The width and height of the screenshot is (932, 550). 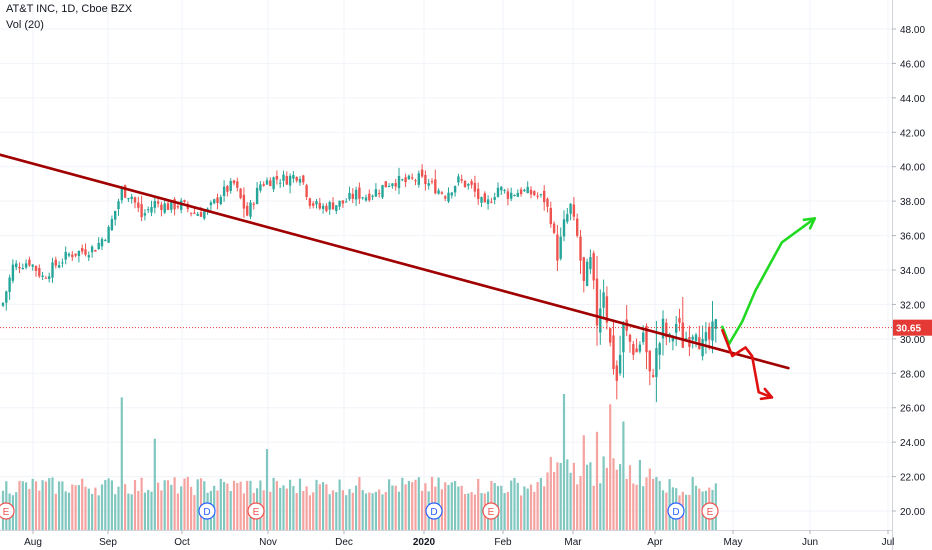 What do you see at coordinates (809, 223) in the screenshot?
I see `bull-arrowhead-icon` at bounding box center [809, 223].